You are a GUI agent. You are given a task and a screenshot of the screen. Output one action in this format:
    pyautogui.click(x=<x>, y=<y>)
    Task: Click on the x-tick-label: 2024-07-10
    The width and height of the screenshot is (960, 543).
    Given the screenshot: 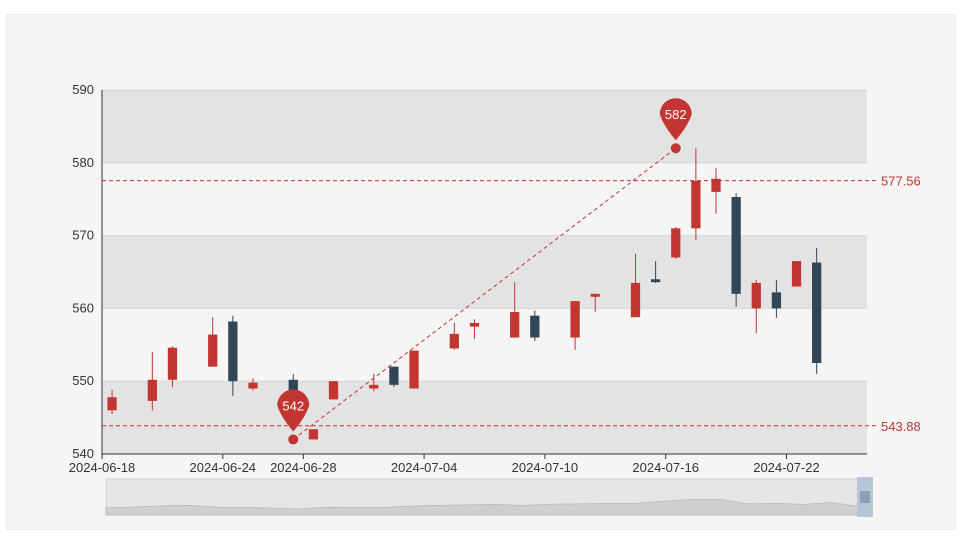 What is the action you would take?
    pyautogui.click(x=545, y=467)
    